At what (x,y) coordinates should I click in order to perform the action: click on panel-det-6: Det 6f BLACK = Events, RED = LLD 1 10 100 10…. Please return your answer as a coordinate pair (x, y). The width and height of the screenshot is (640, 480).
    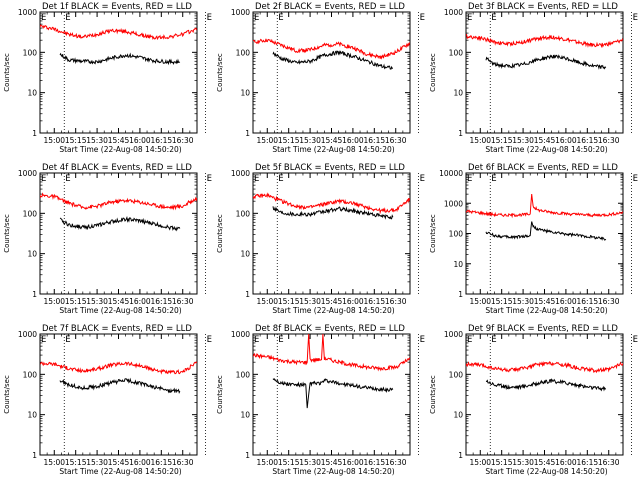
    Looking at the image, I should click on (533, 239).